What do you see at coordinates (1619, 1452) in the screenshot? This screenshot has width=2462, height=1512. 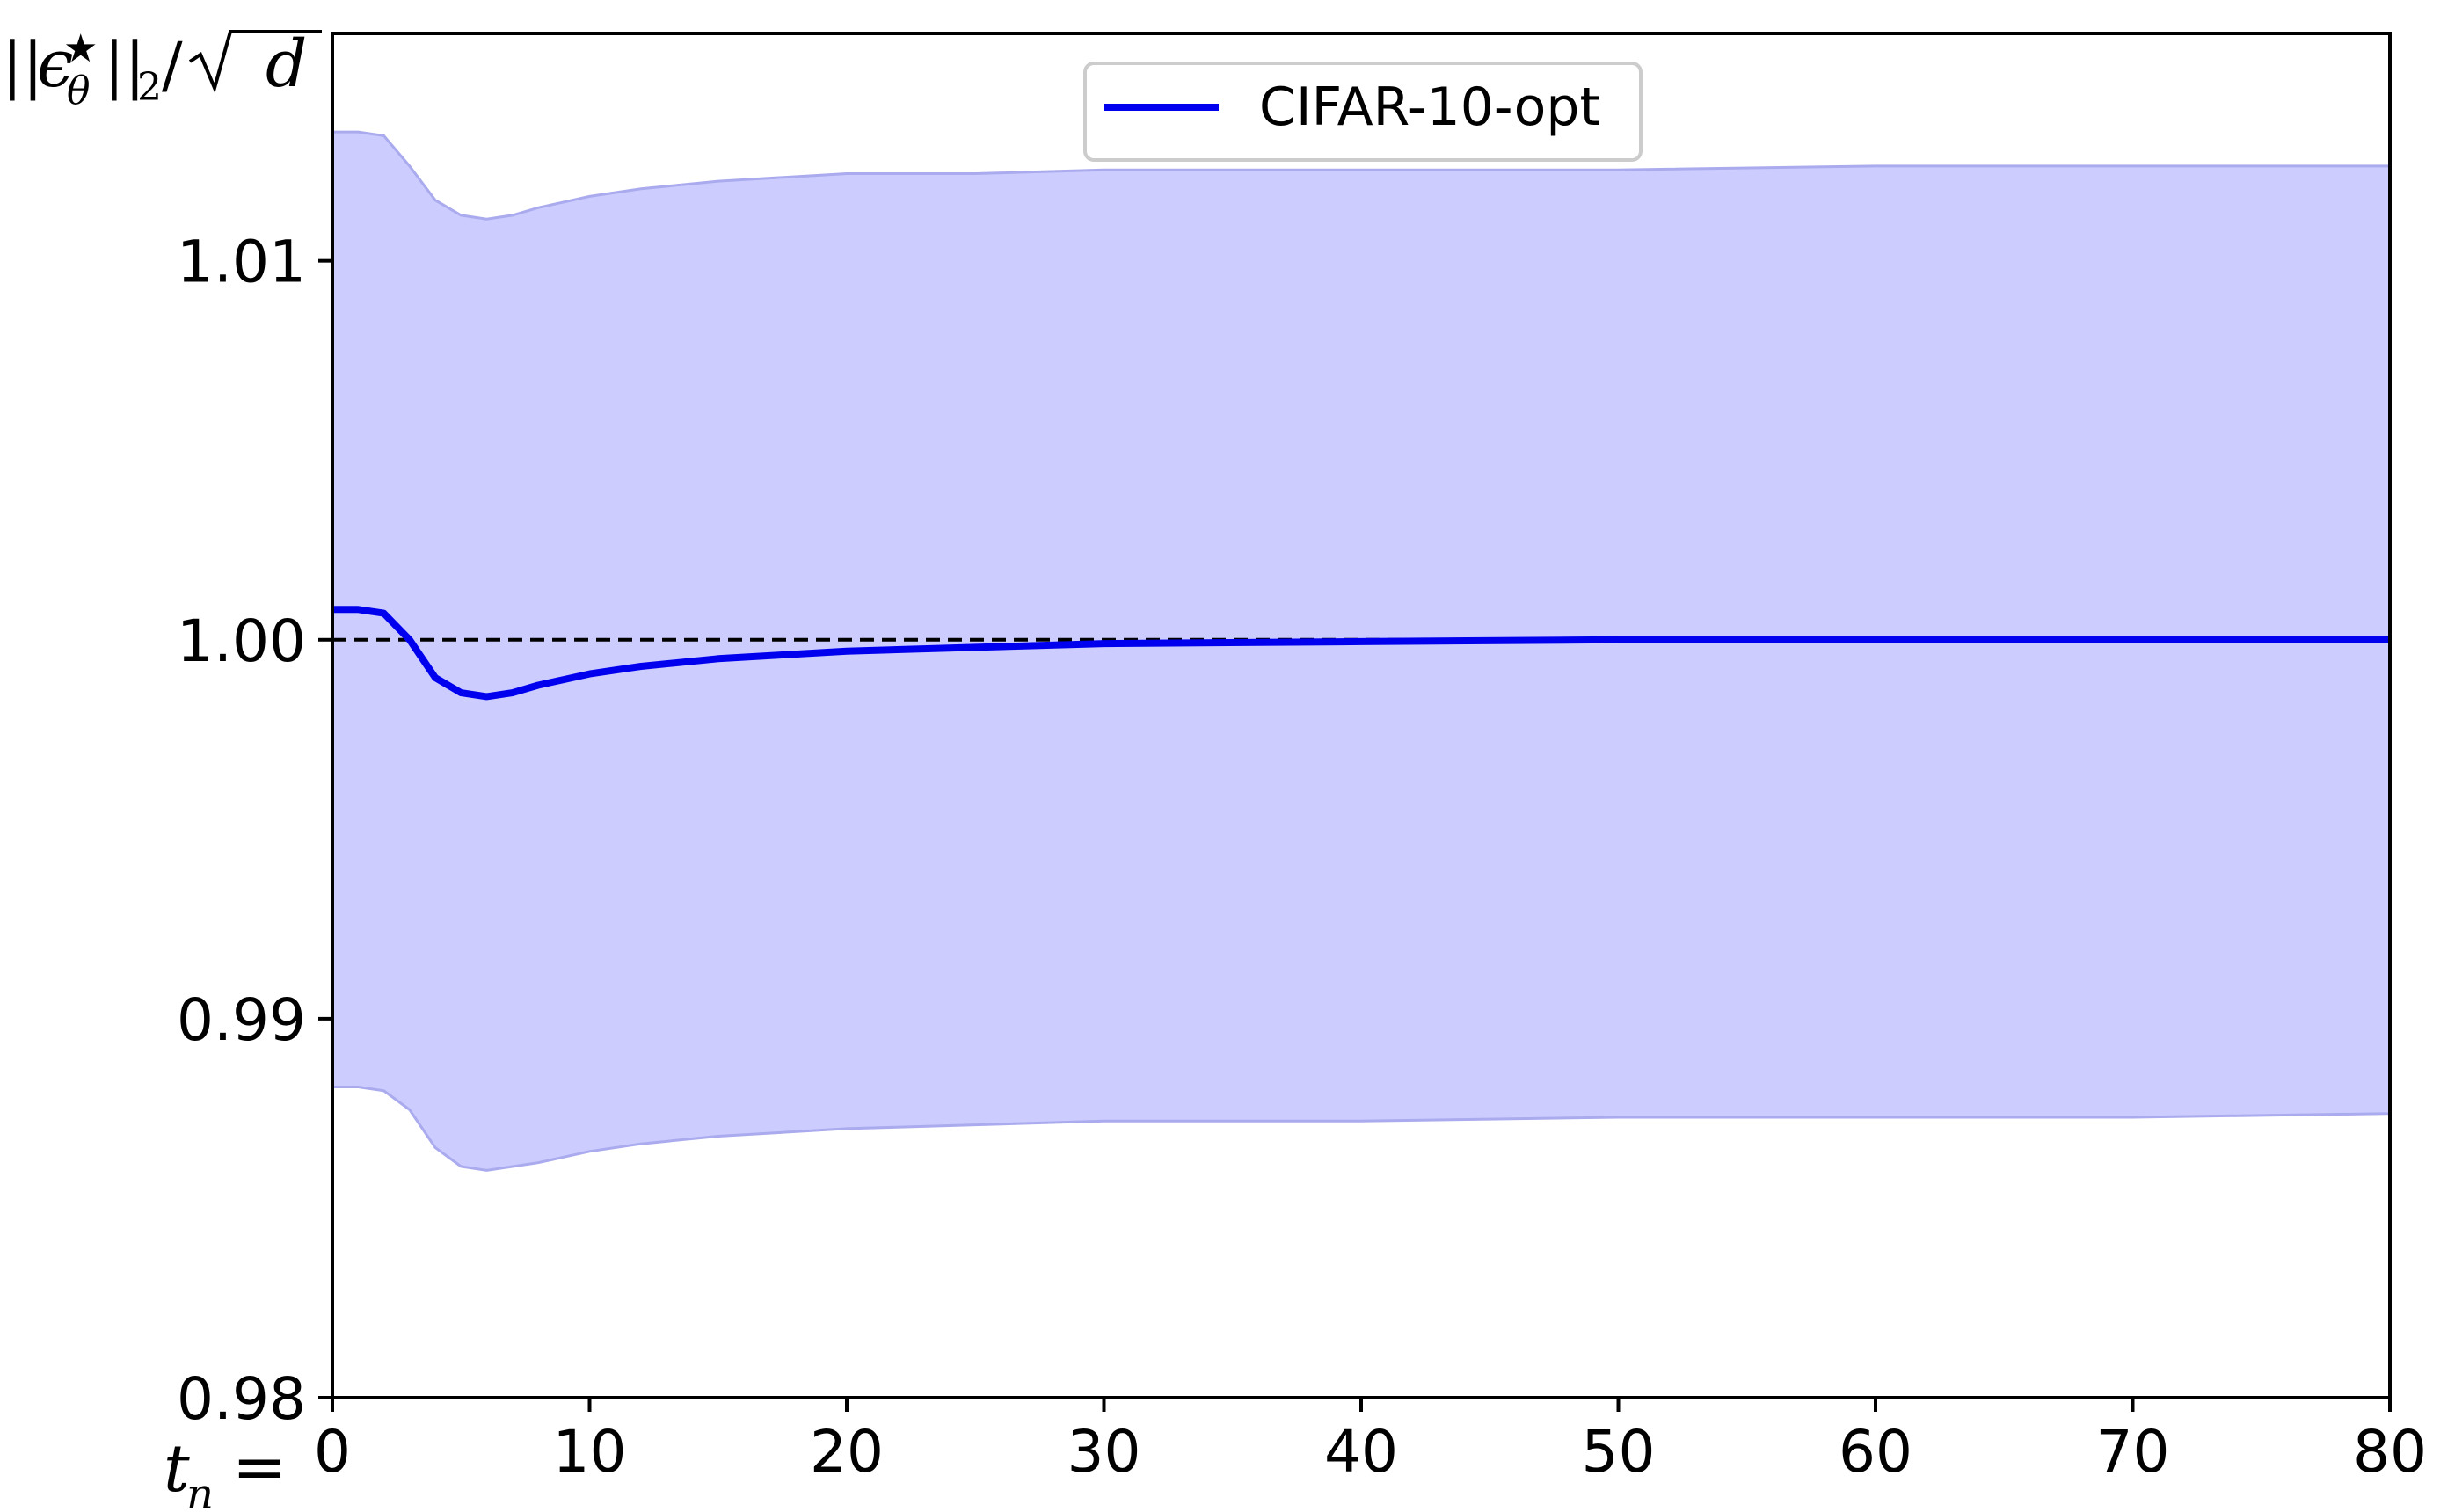 I see `x-tick-label: 50` at bounding box center [1619, 1452].